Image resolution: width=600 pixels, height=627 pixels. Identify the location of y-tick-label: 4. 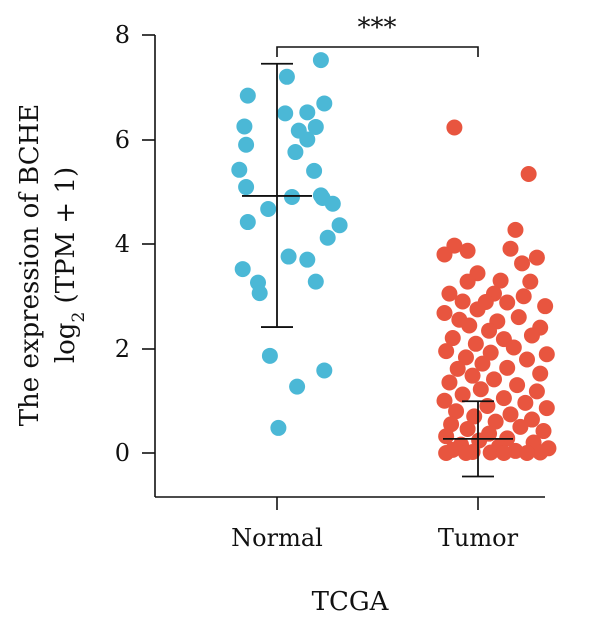
(122, 244).